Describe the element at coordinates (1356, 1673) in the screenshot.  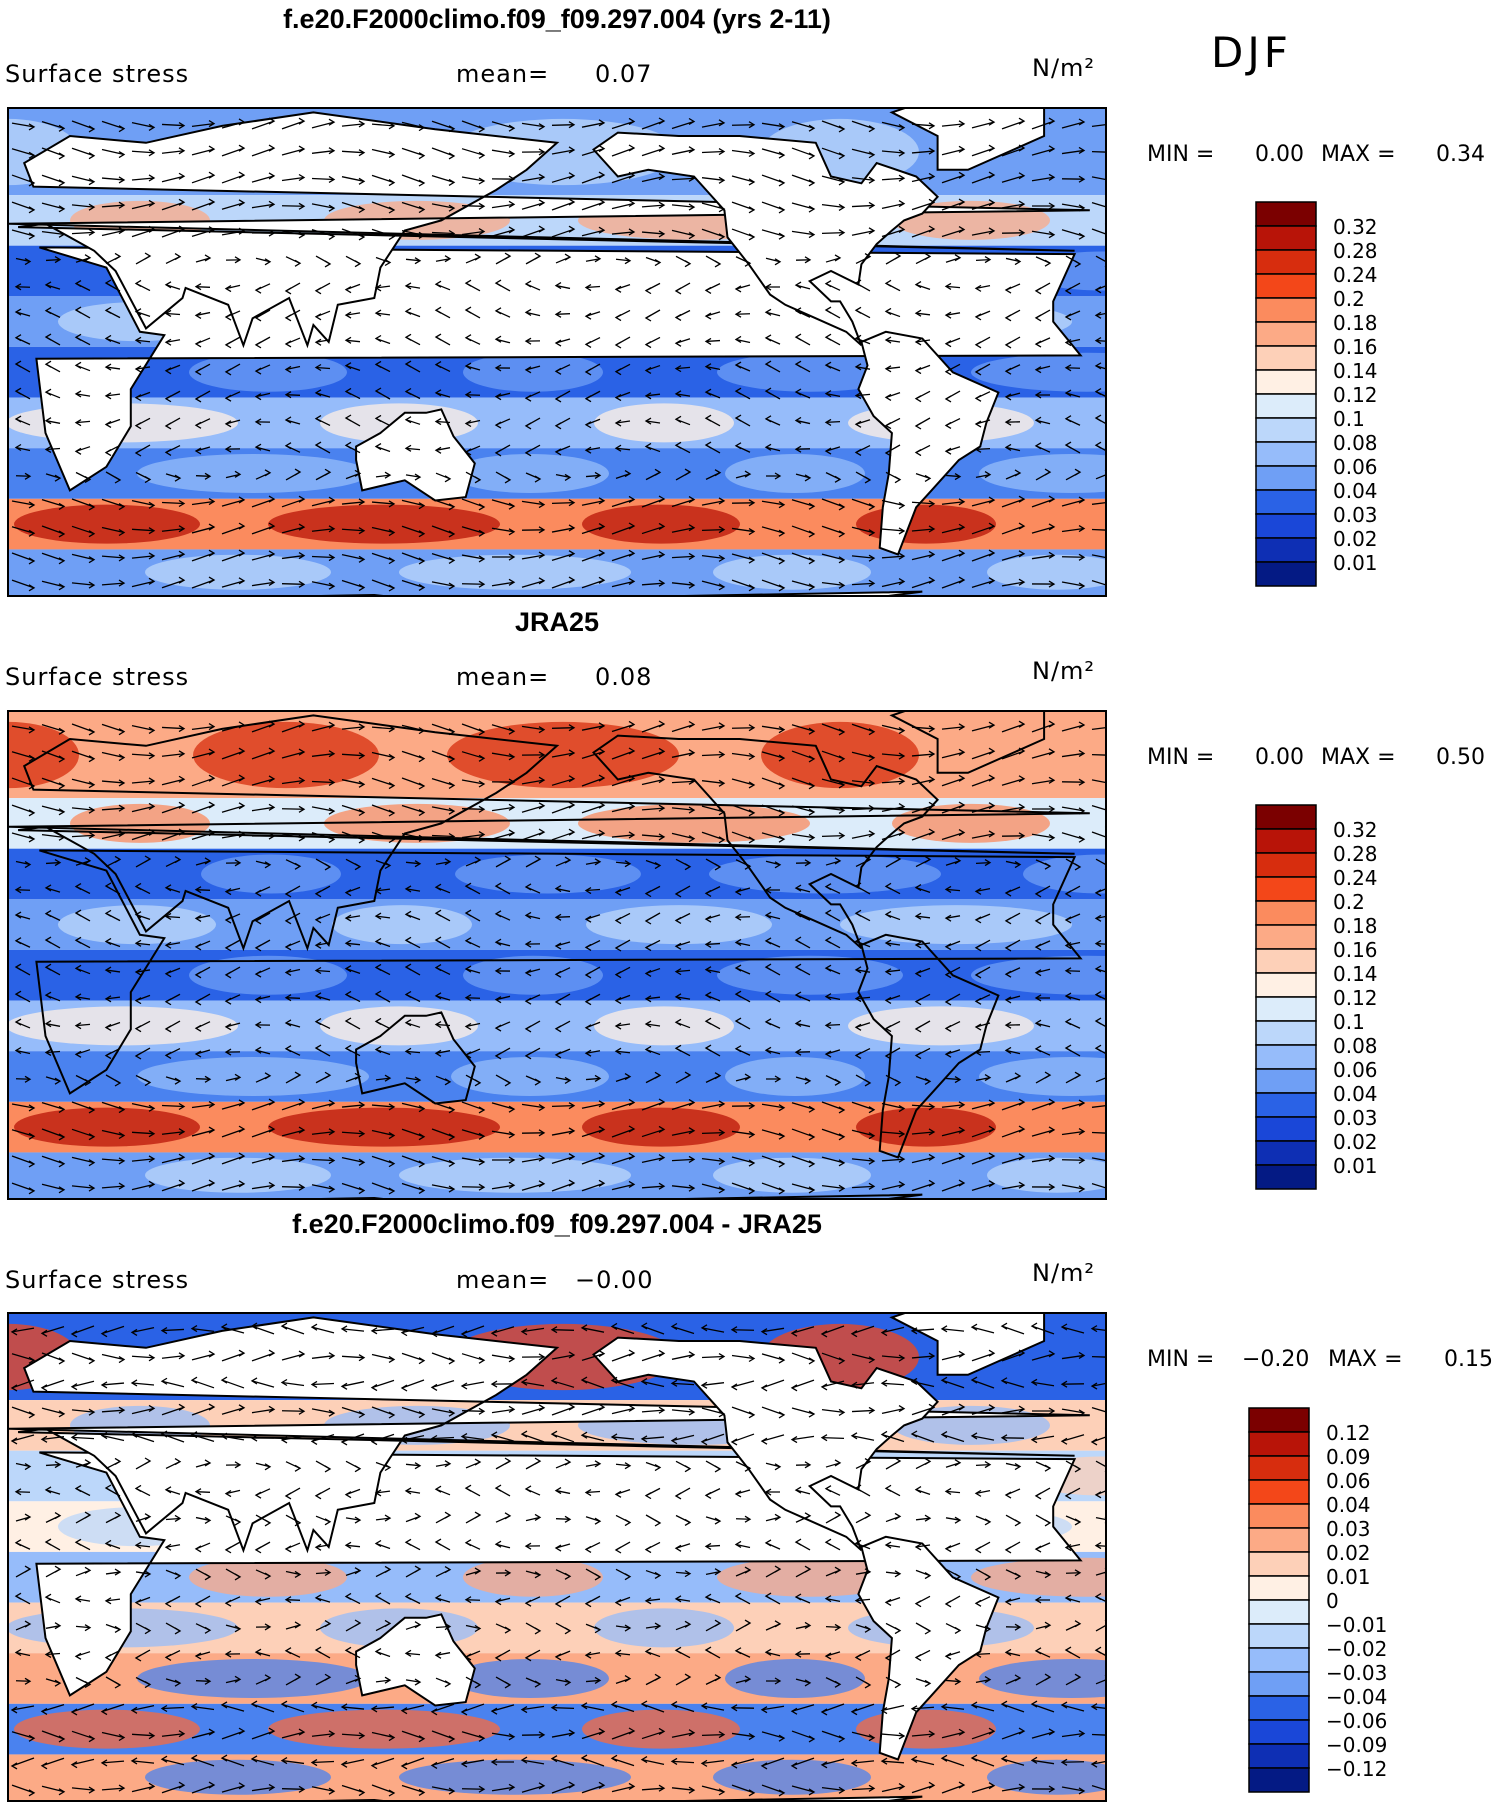
I see `colorbar-tick-label: −0.03` at that location.